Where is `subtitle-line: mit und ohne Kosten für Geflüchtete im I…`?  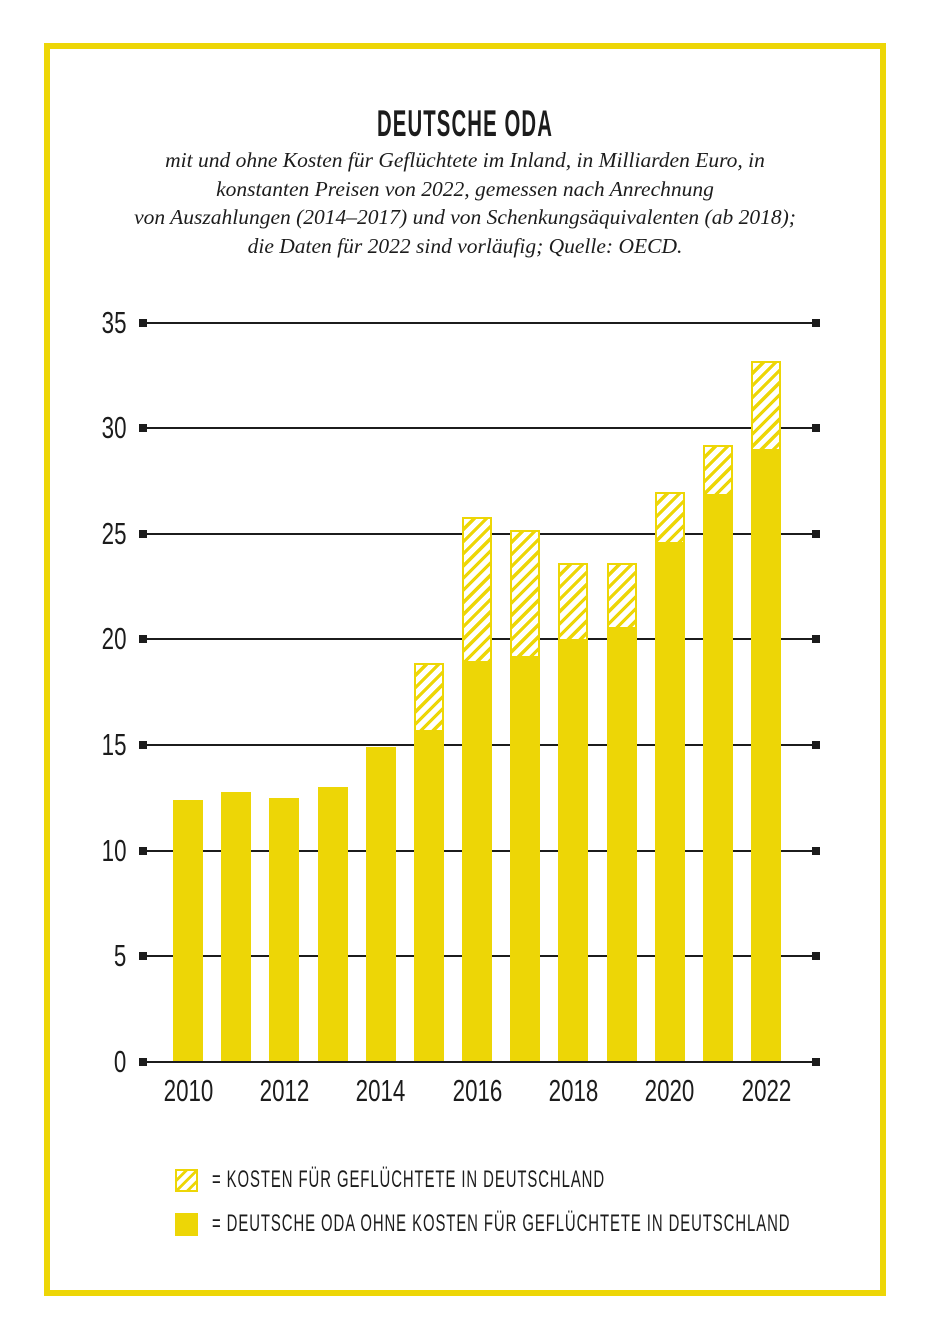 subtitle-line: mit und ohne Kosten für Geflüchtete im I… is located at coordinates (465, 160).